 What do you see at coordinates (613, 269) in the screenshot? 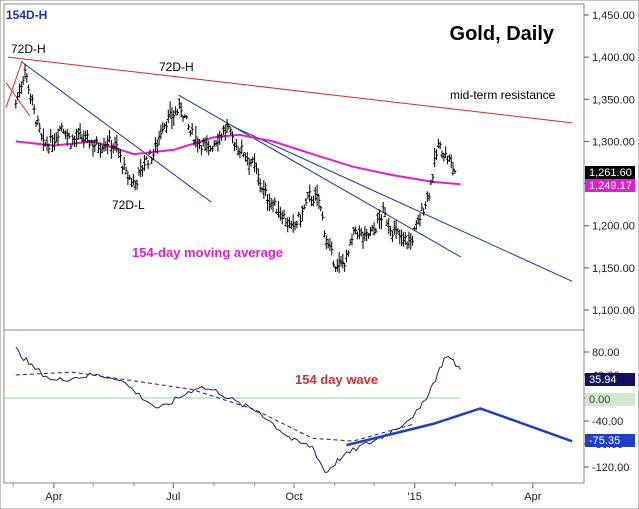
I see `price-y-tick-label: 1,150.00` at bounding box center [613, 269].